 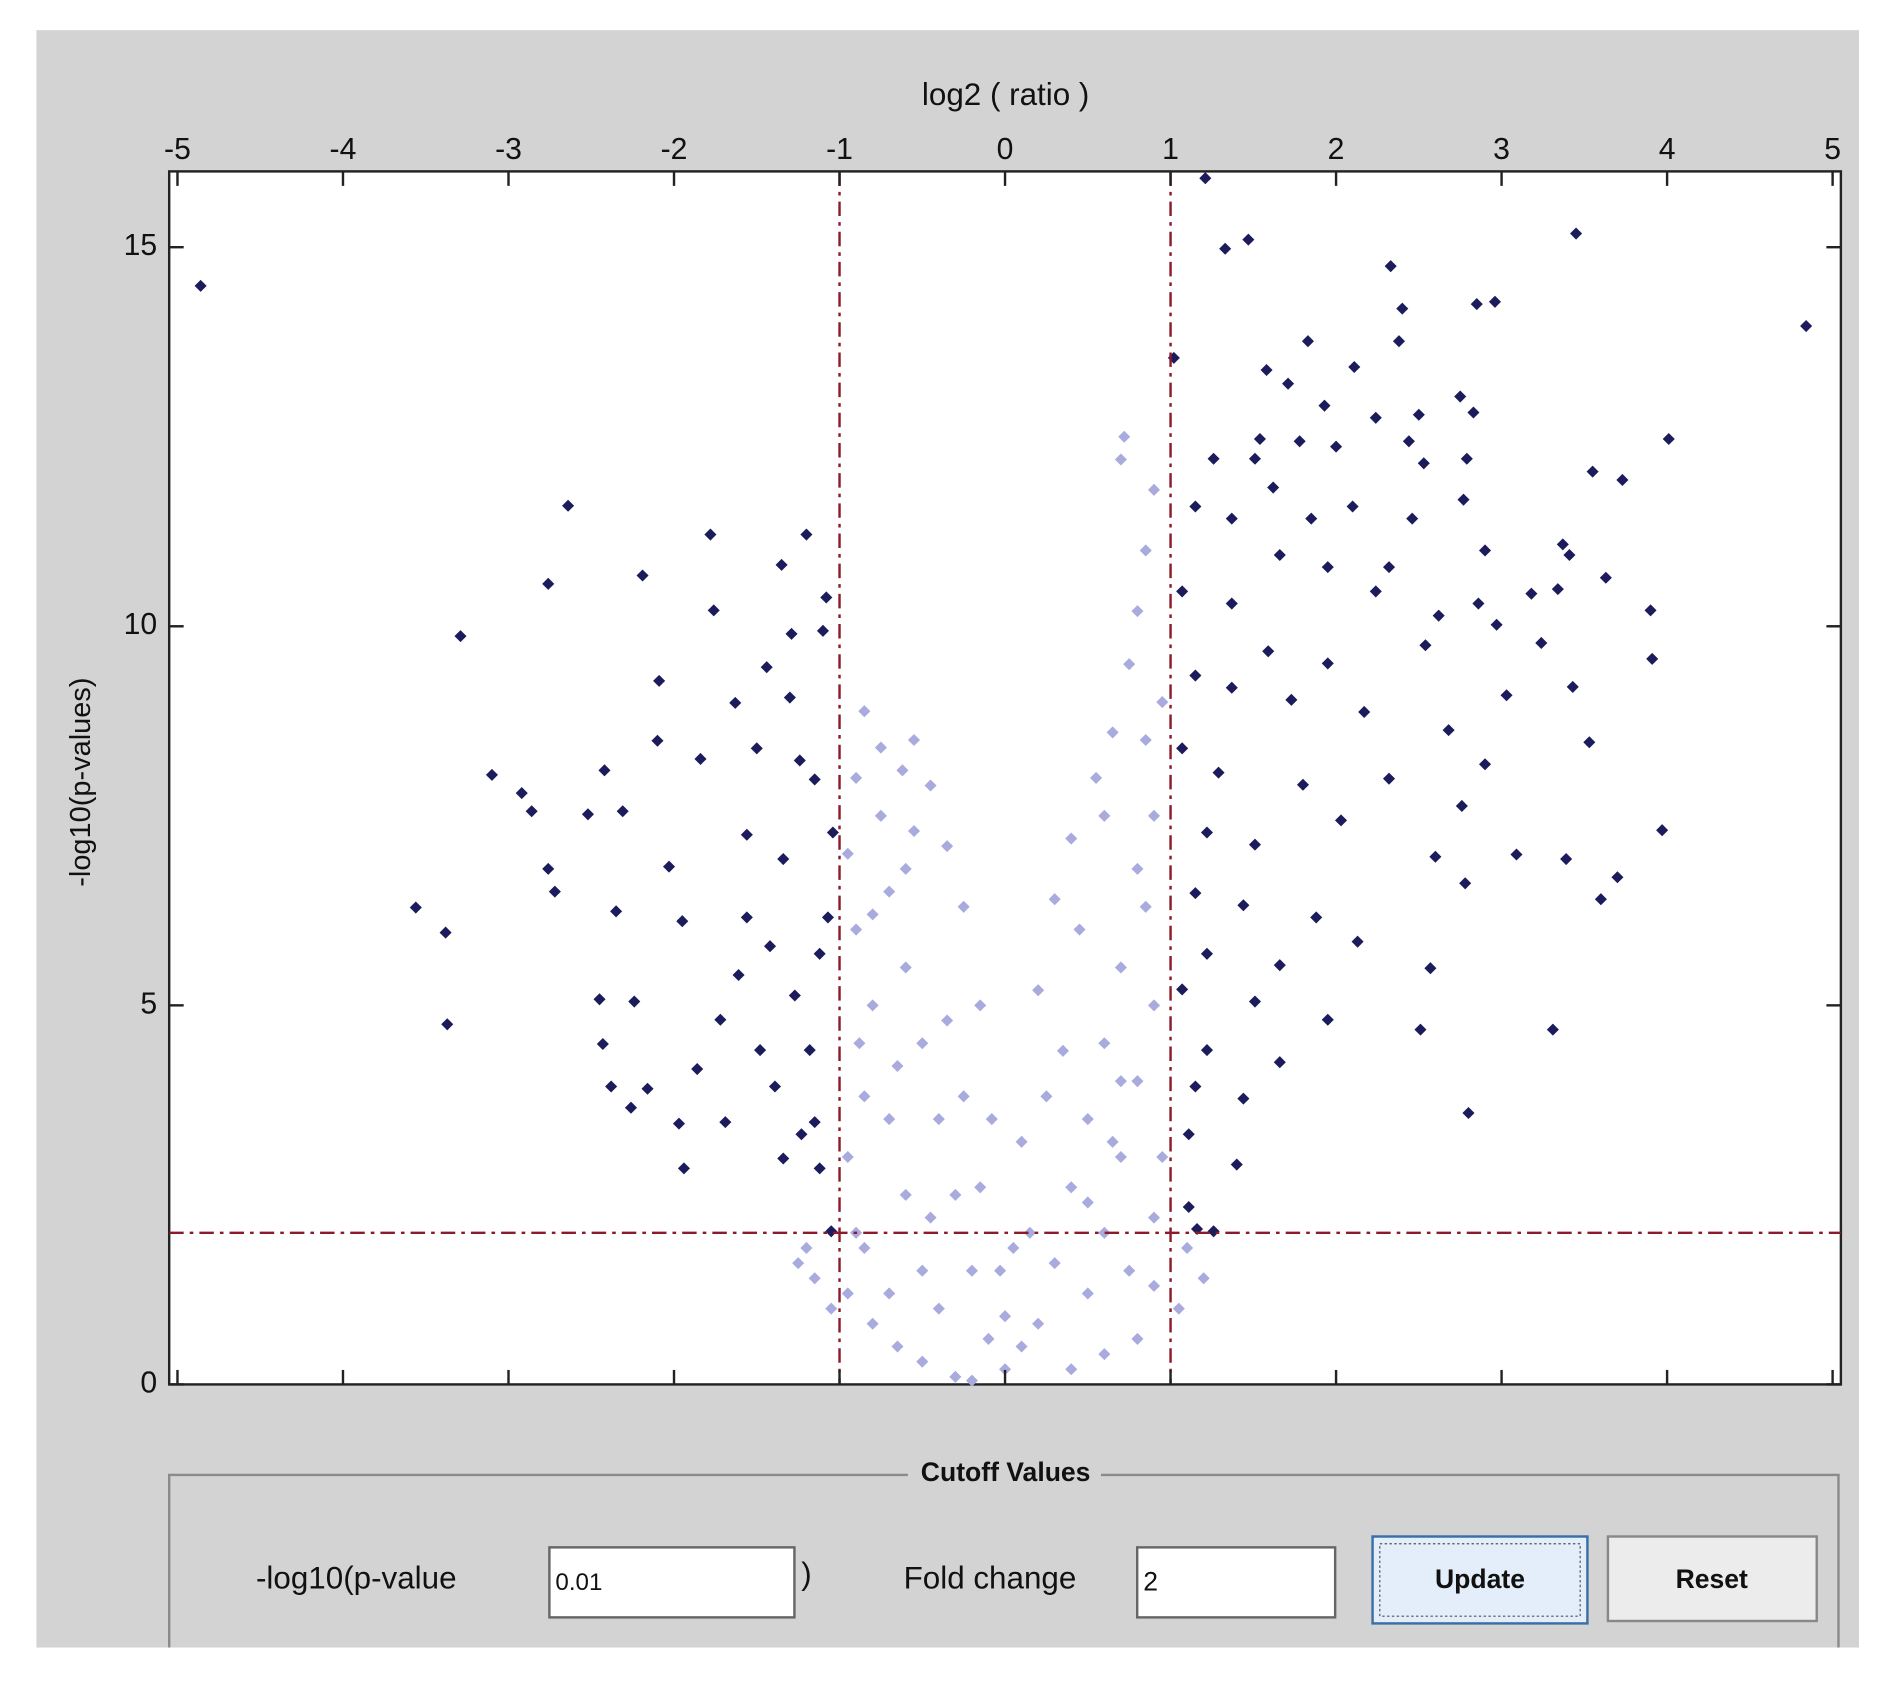 What do you see at coordinates (674, 149) in the screenshot?
I see `x-tick-label: -2` at bounding box center [674, 149].